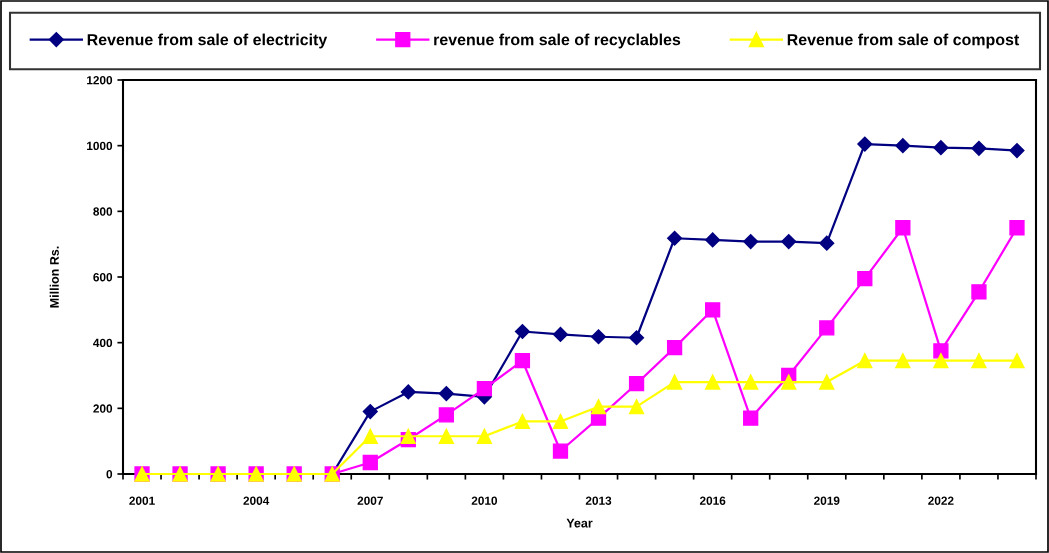 The height and width of the screenshot is (553, 1049). What do you see at coordinates (103, 343) in the screenshot?
I see `y-tick-label: 400` at bounding box center [103, 343].